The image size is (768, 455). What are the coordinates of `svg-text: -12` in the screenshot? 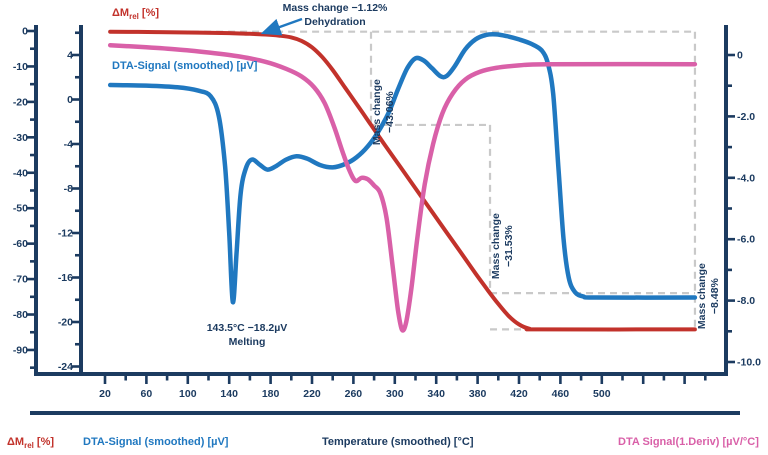 It's located at (65, 234).